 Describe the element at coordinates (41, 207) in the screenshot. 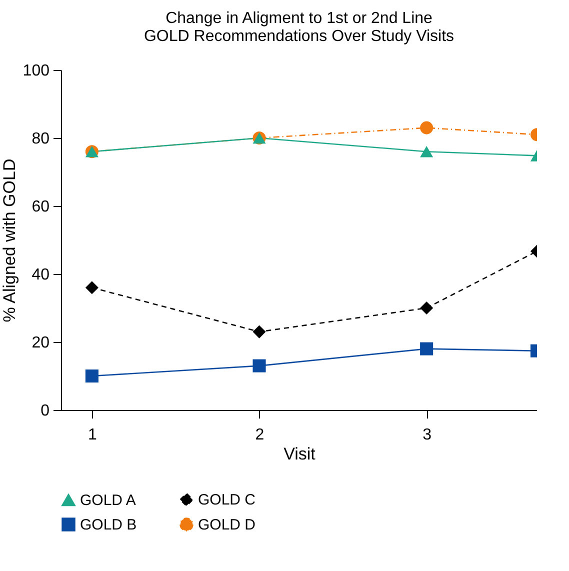

I see `y-tick-label: 60` at that location.